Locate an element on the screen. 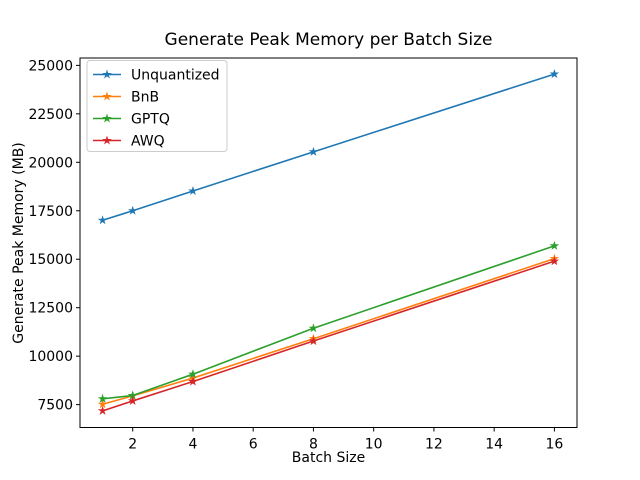 The width and height of the screenshot is (640, 480). y-tick-label: 25000 is located at coordinates (50, 66).